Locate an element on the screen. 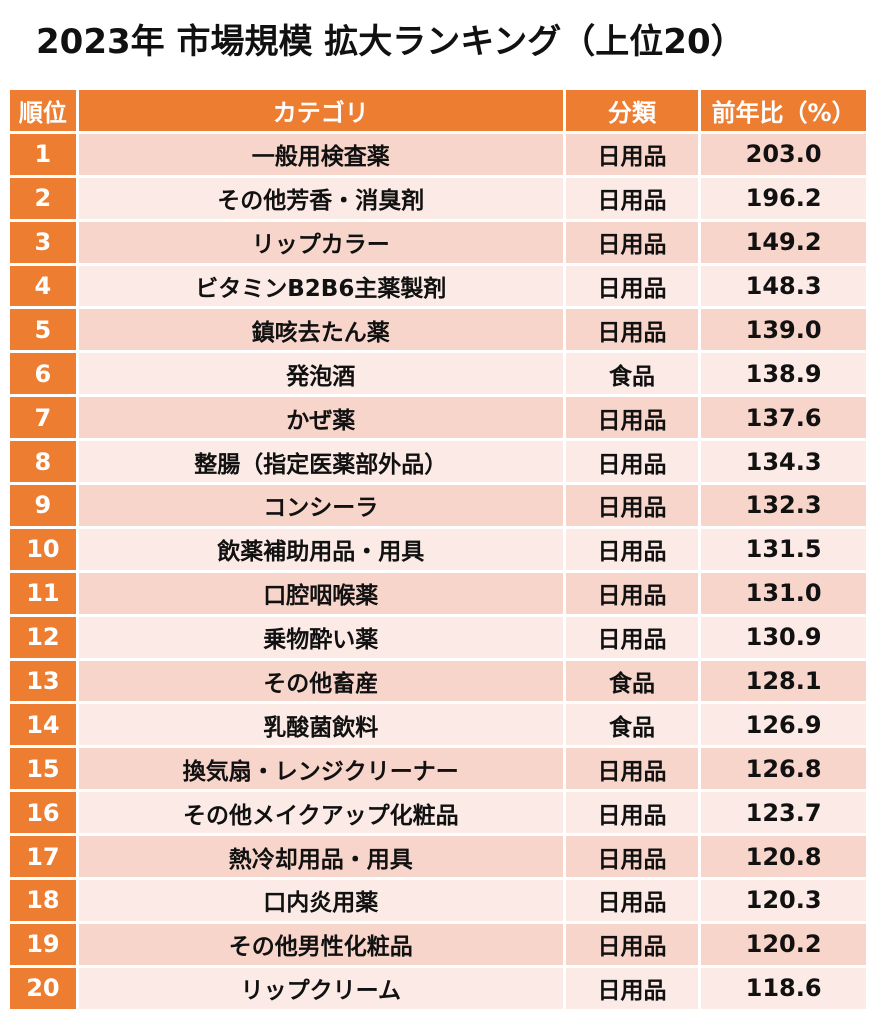 The width and height of the screenshot is (883, 1024). table-row: 5 鎮咳去たん薬 日用品 139.0 is located at coordinates (438, 330).